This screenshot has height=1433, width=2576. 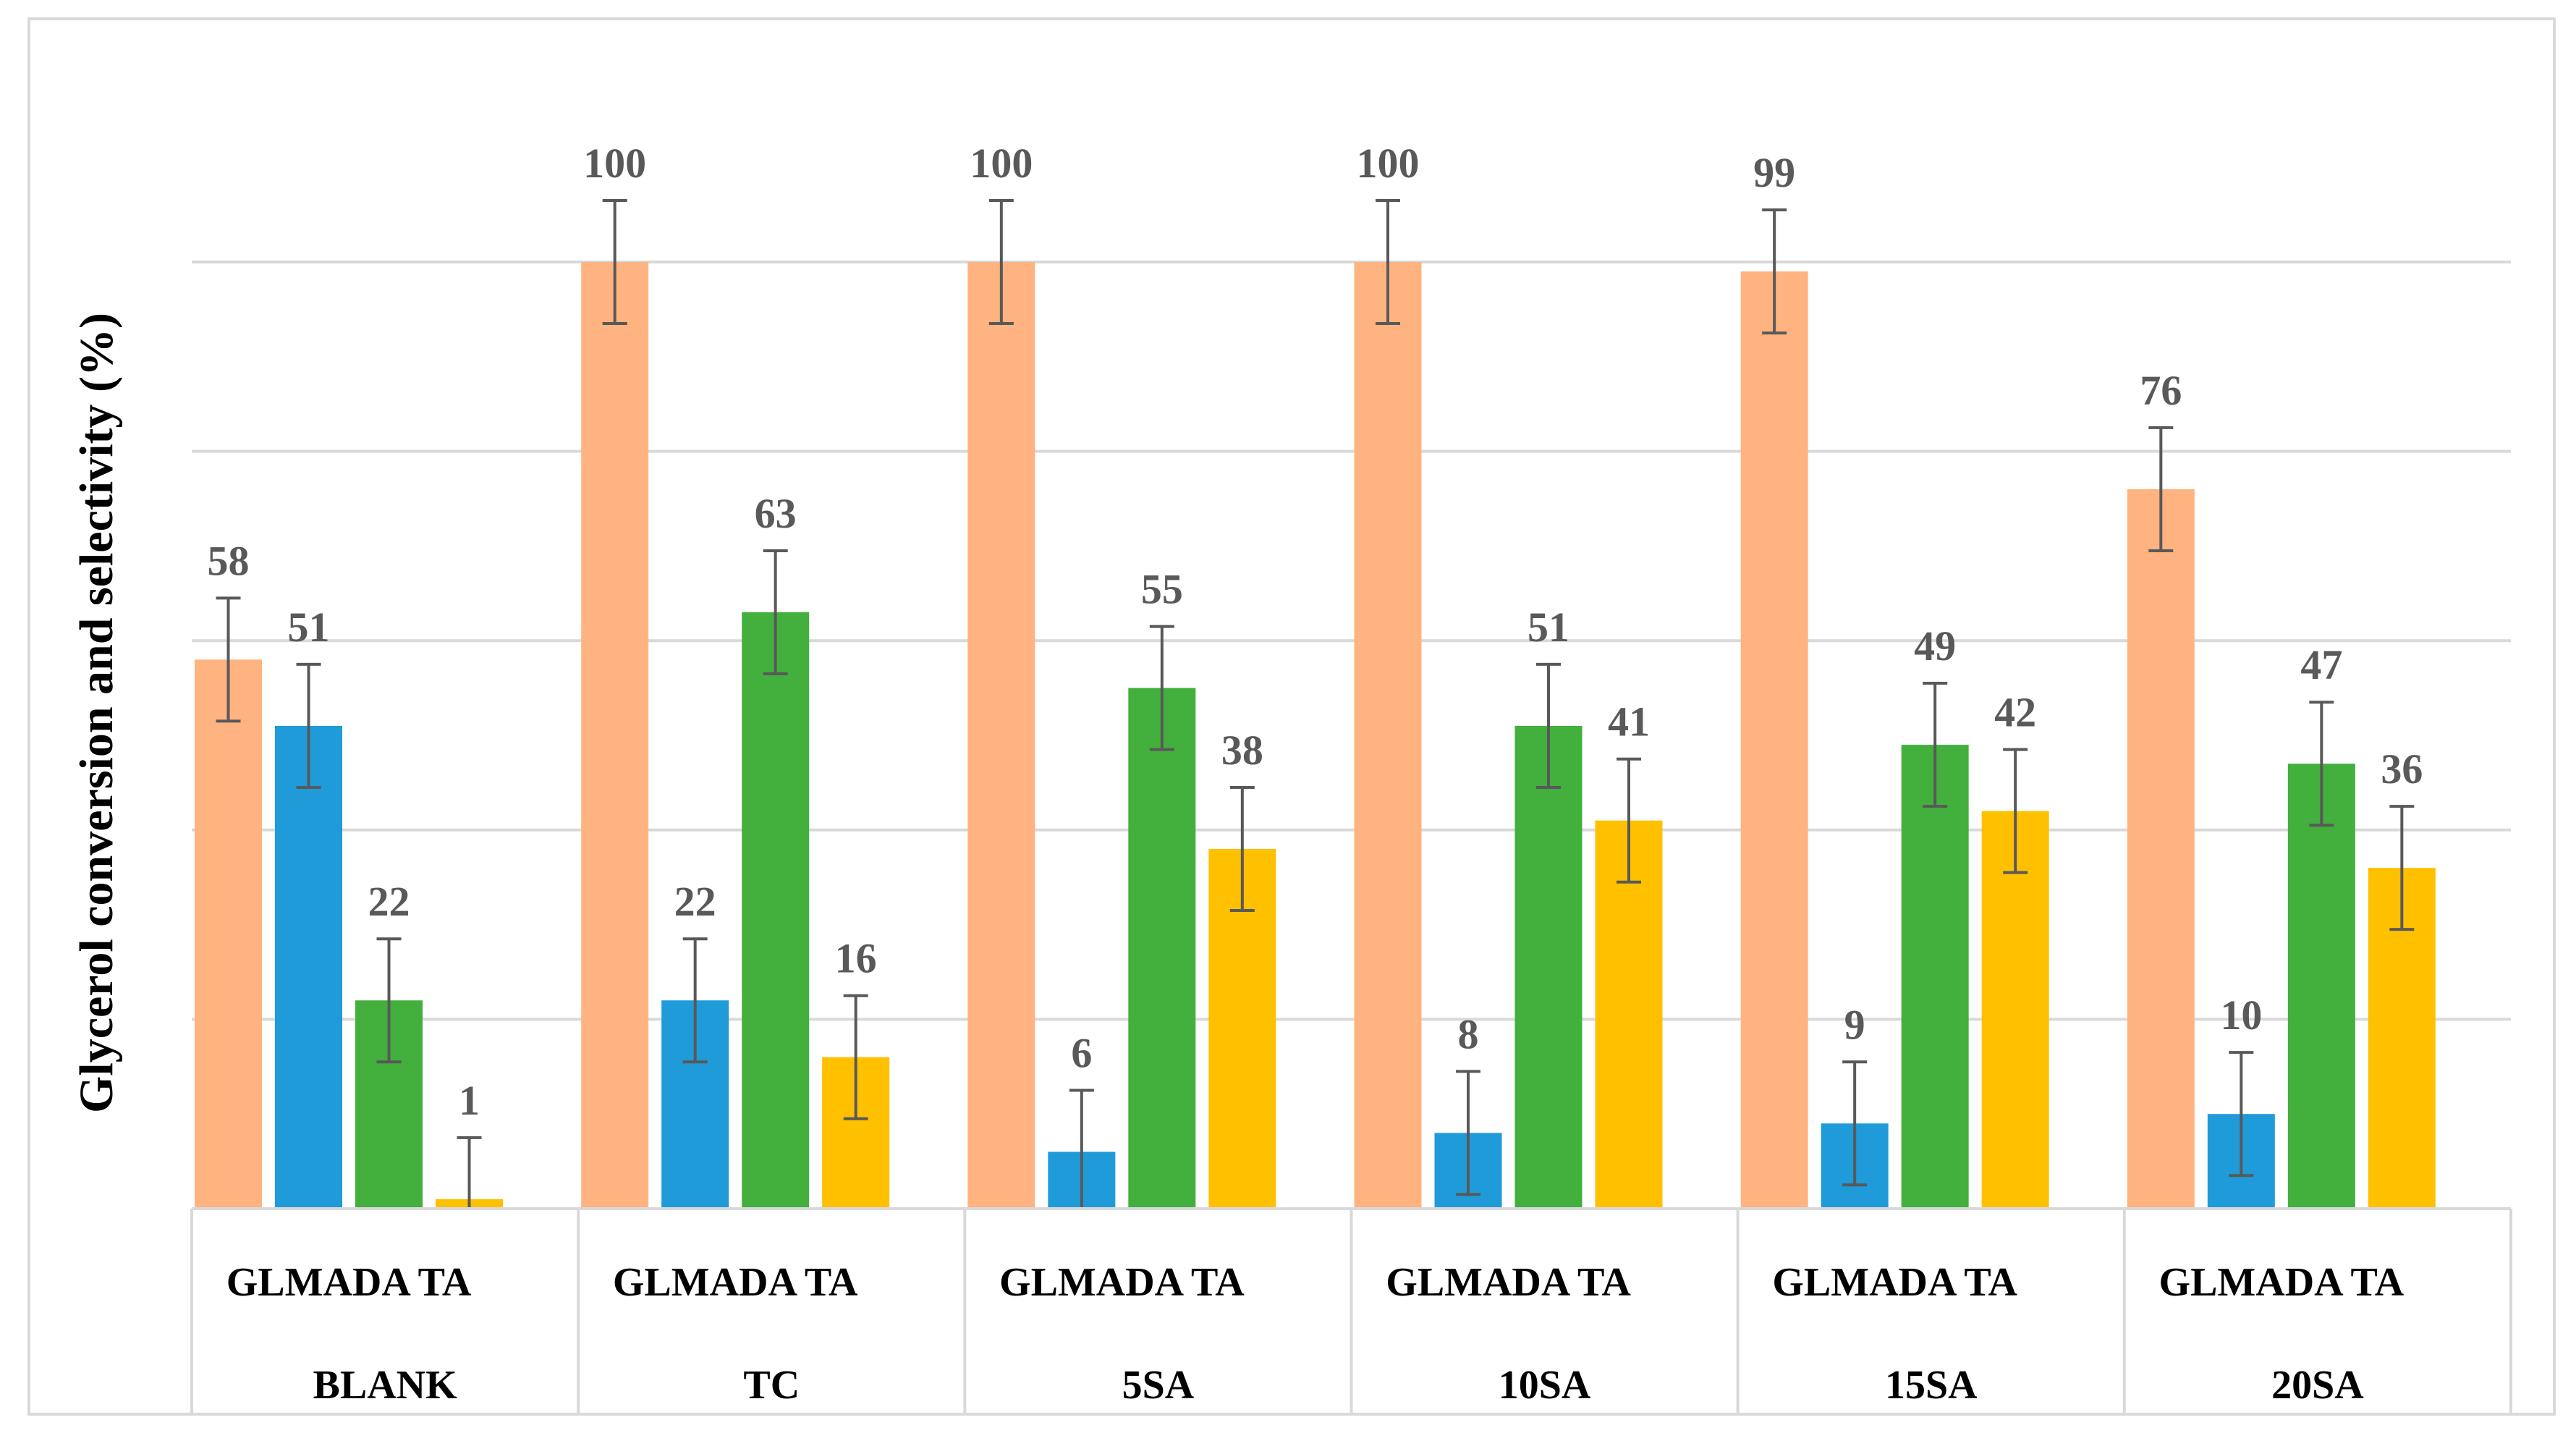 I want to click on data-label-10sa-ma: 8, so click(x=1468, y=1034).